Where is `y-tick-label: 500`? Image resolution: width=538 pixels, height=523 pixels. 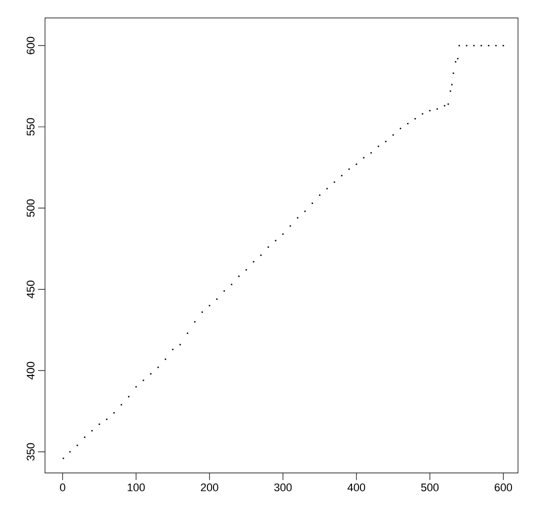 y-tick-label: 500 is located at coordinates (30, 208).